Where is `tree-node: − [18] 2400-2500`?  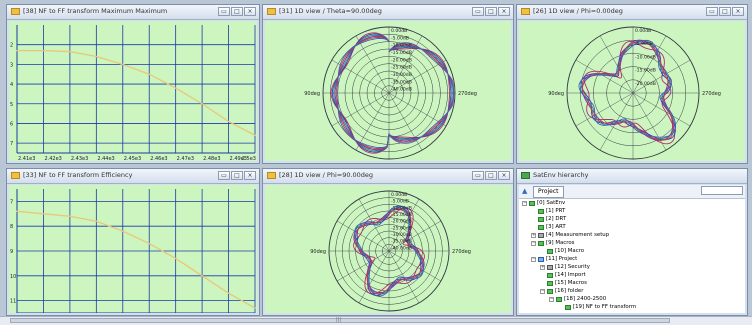
tree-node: − [18] 2400-2500 is located at coordinates (577, 299).